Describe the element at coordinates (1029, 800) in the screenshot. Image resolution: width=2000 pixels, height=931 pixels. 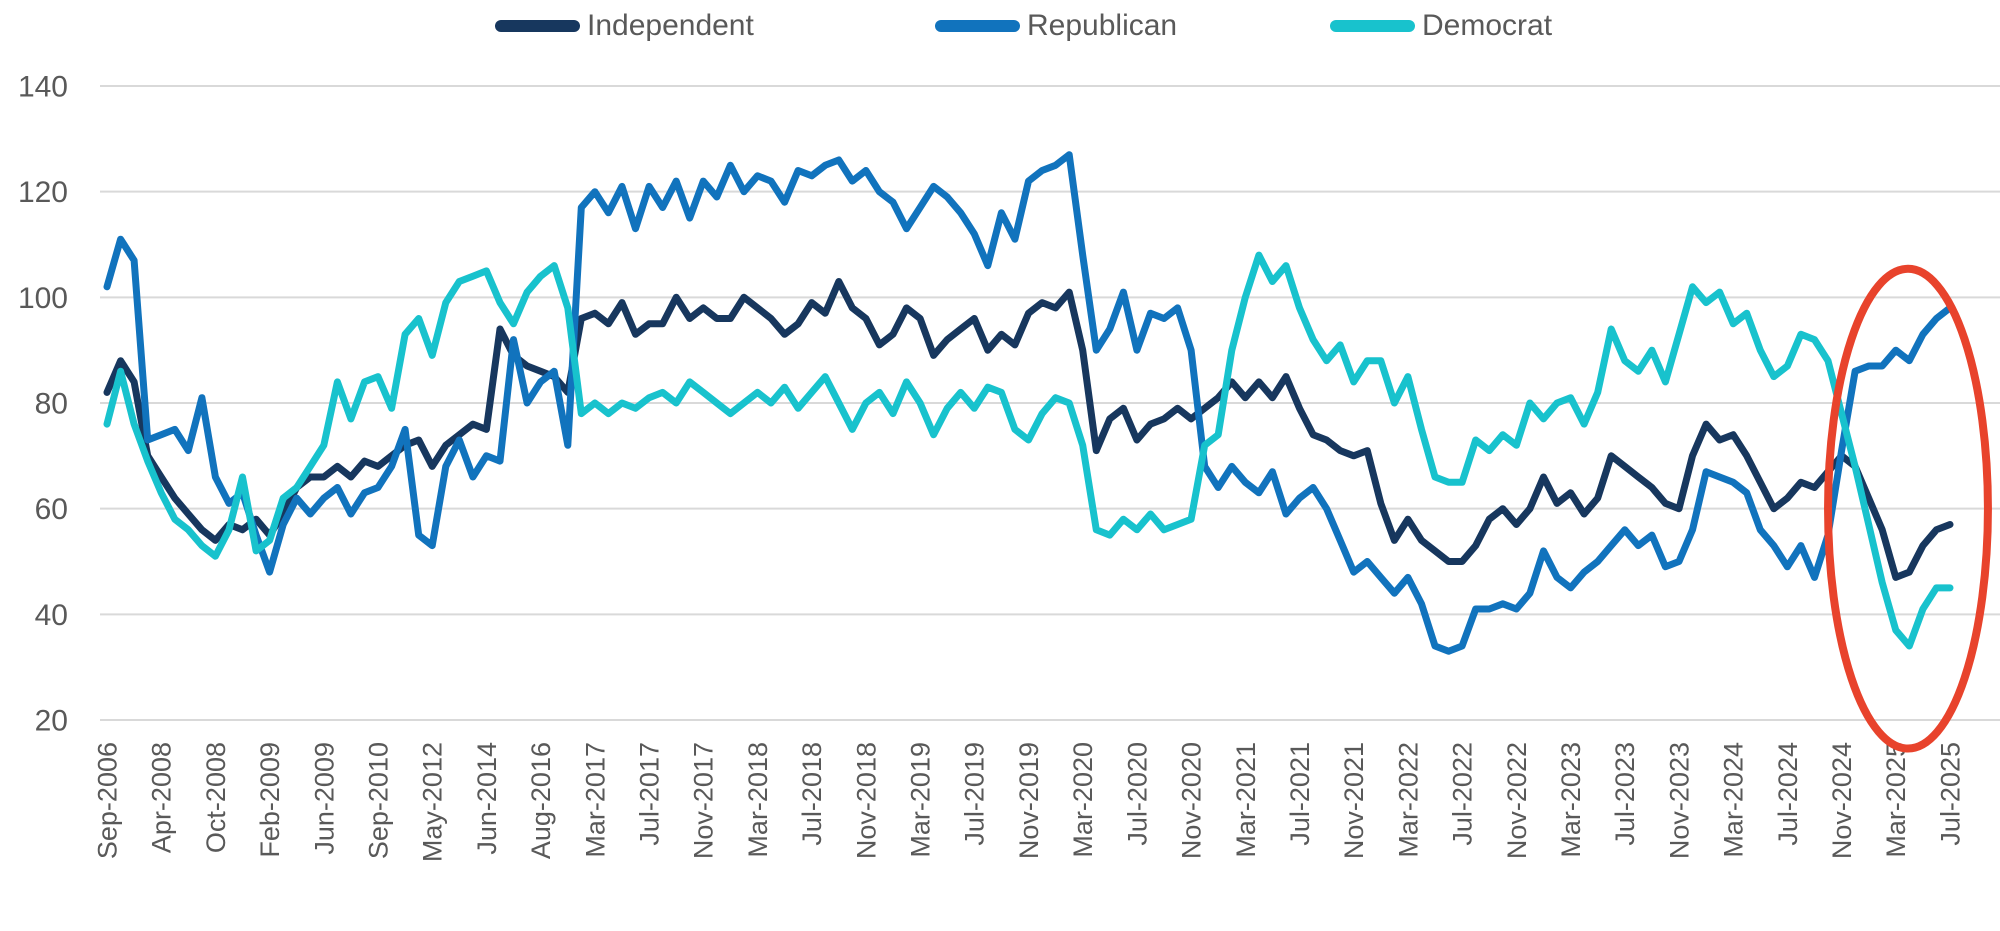
I see `x-axis-tick-label: Nov-2019` at that location.